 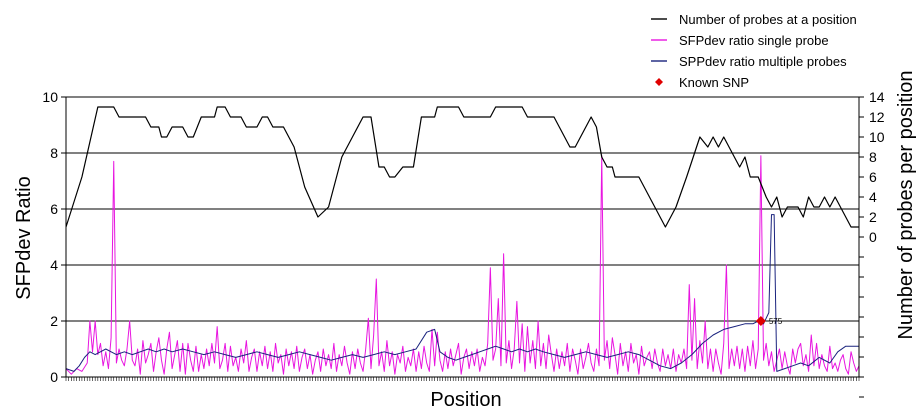 What do you see at coordinates (768, 19) in the screenshot?
I see `legend-label-0: Number of probes at a position` at bounding box center [768, 19].